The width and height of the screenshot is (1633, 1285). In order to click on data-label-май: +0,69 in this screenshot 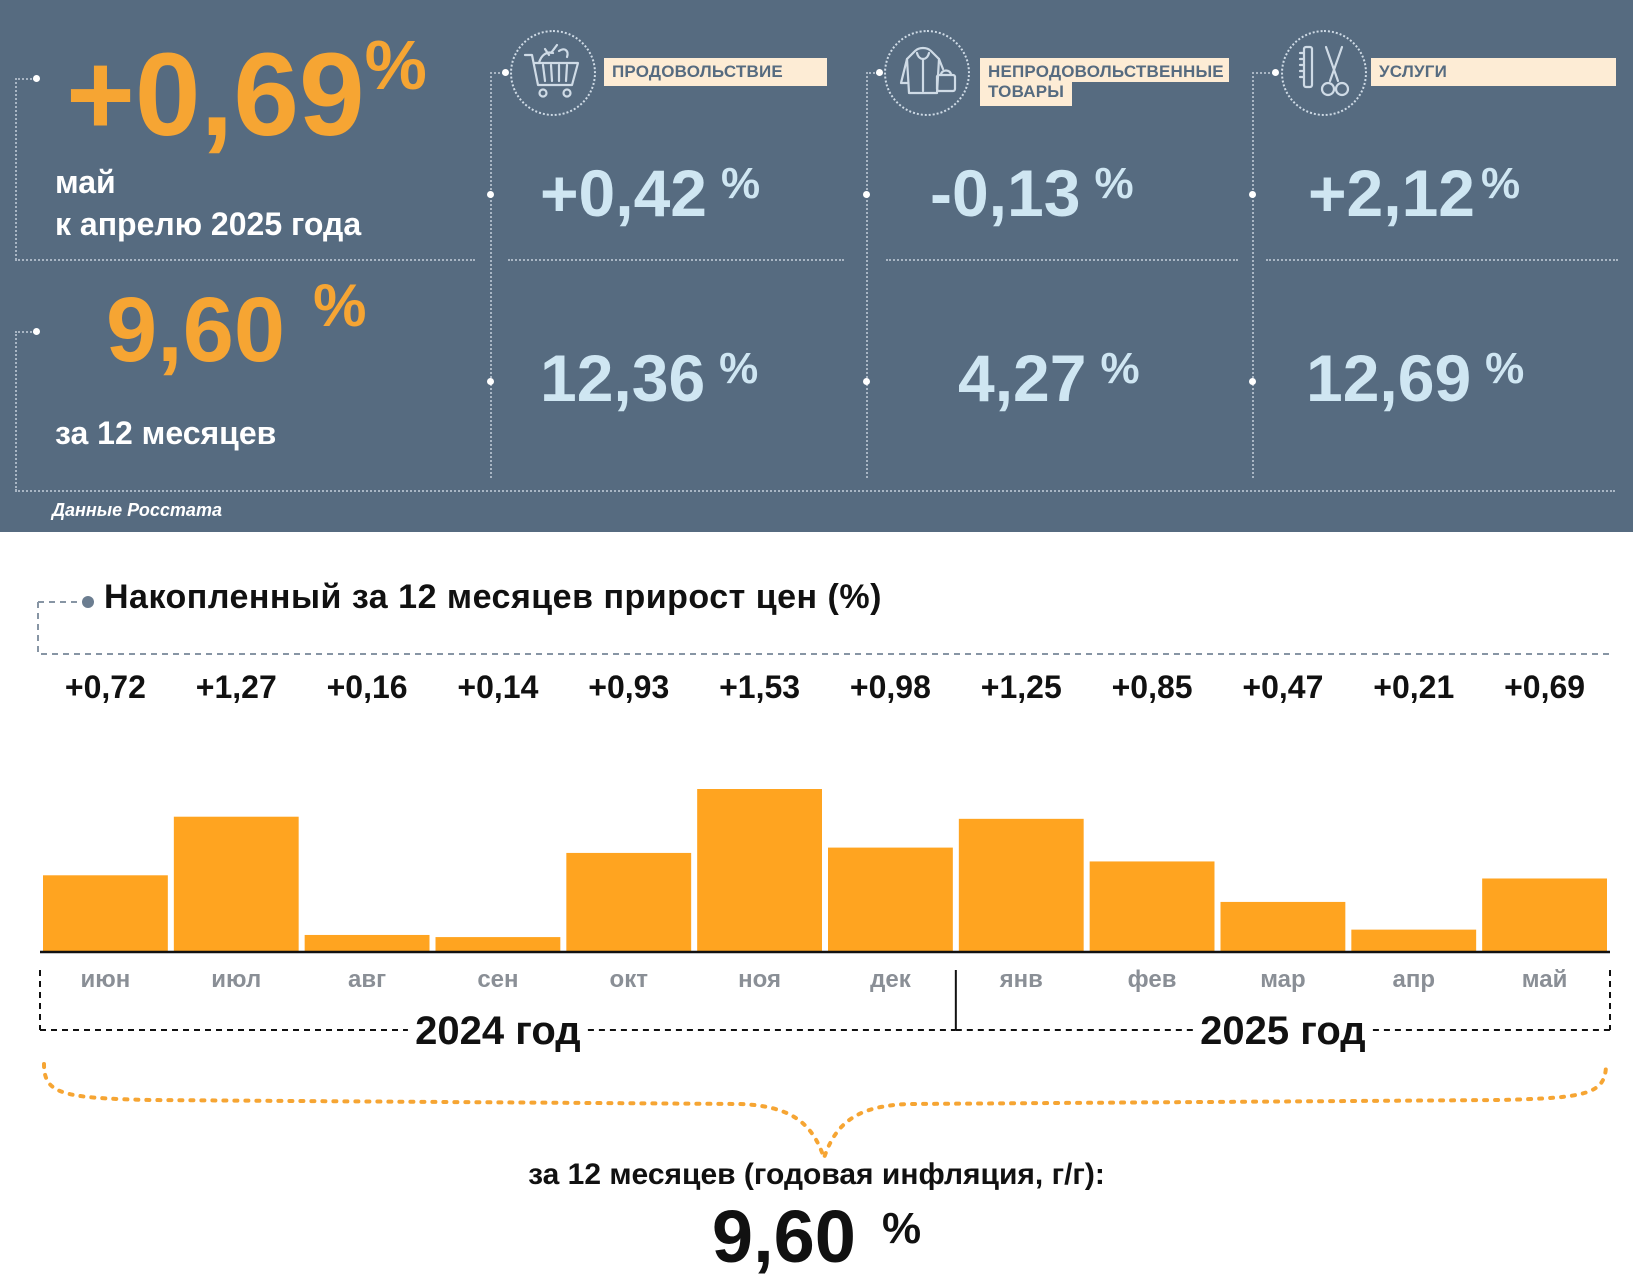, I will do `click(1544, 687)`.